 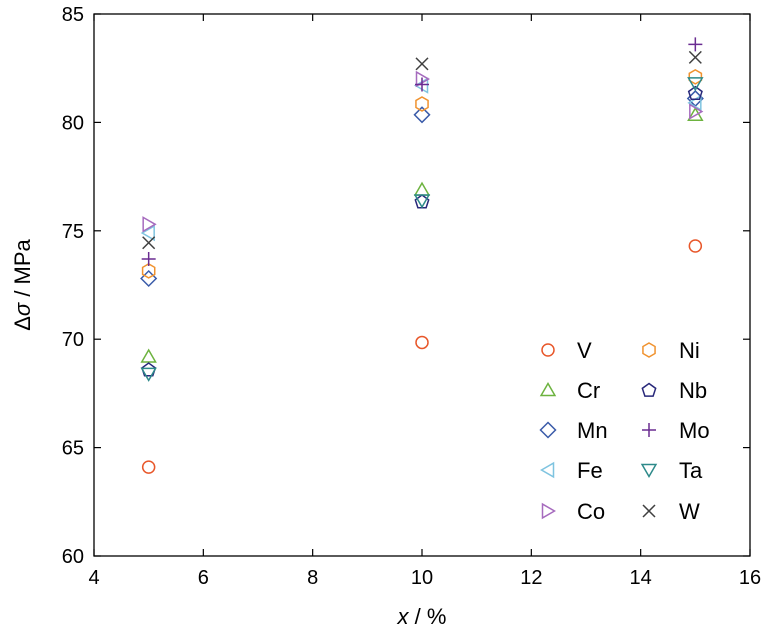 What do you see at coordinates (22, 323) in the screenshot?
I see `y-axis-prefix: Δ` at bounding box center [22, 323].